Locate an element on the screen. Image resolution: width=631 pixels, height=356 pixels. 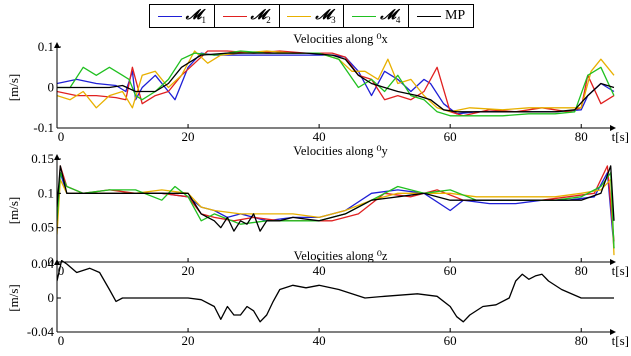
legend-item: 𝓜1 is located at coordinates (182, 16).